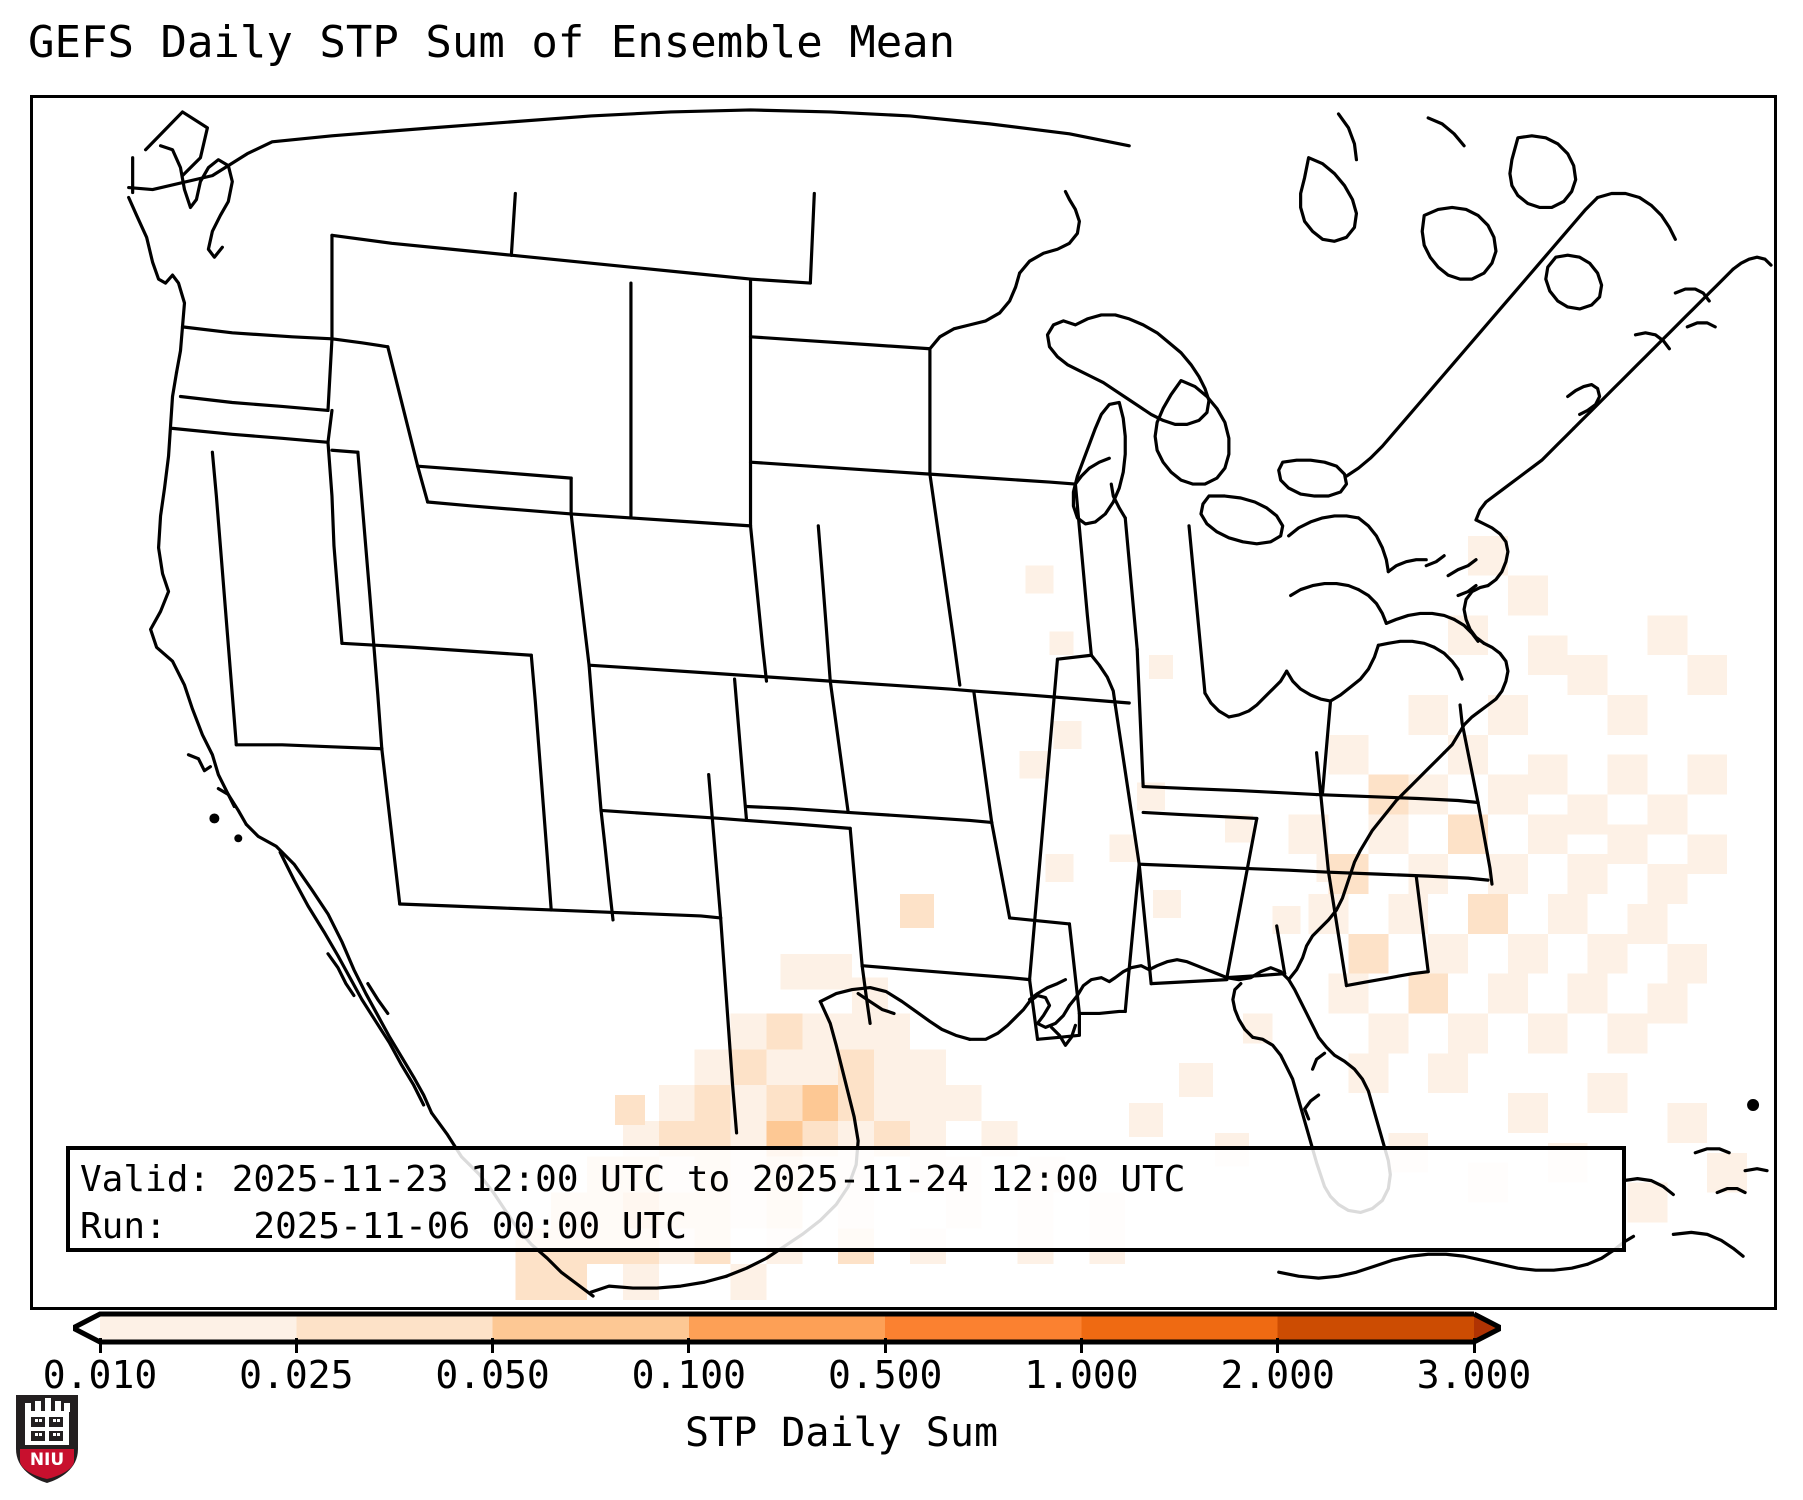 Image resolution: width=1803 pixels, height=1500 pixels. What do you see at coordinates (47, 1460) in the screenshot?
I see `niu-logo-text: NIU` at bounding box center [47, 1460].